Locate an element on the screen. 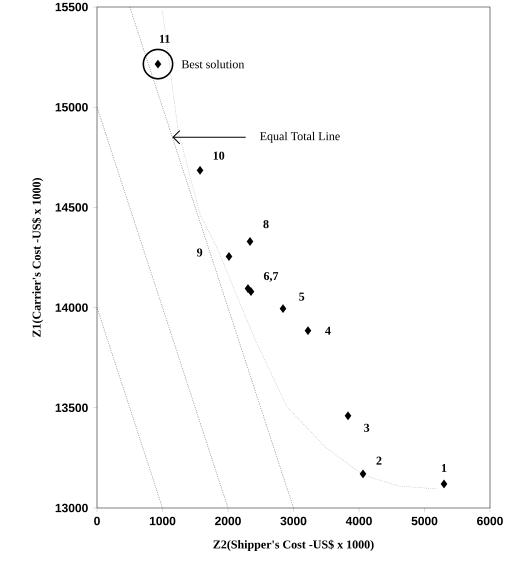 The width and height of the screenshot is (511, 575). x-tick-label: 6000 is located at coordinates (490, 521).